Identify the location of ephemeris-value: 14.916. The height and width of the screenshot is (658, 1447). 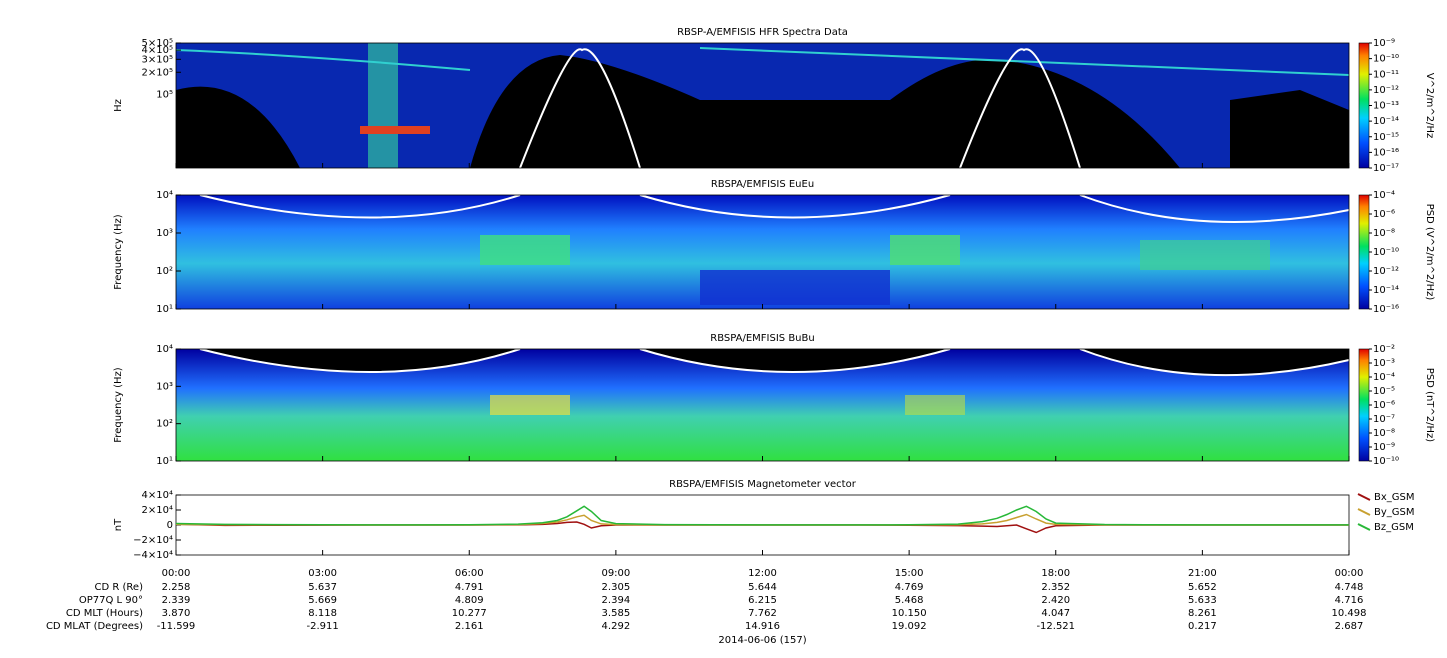
(762, 626).